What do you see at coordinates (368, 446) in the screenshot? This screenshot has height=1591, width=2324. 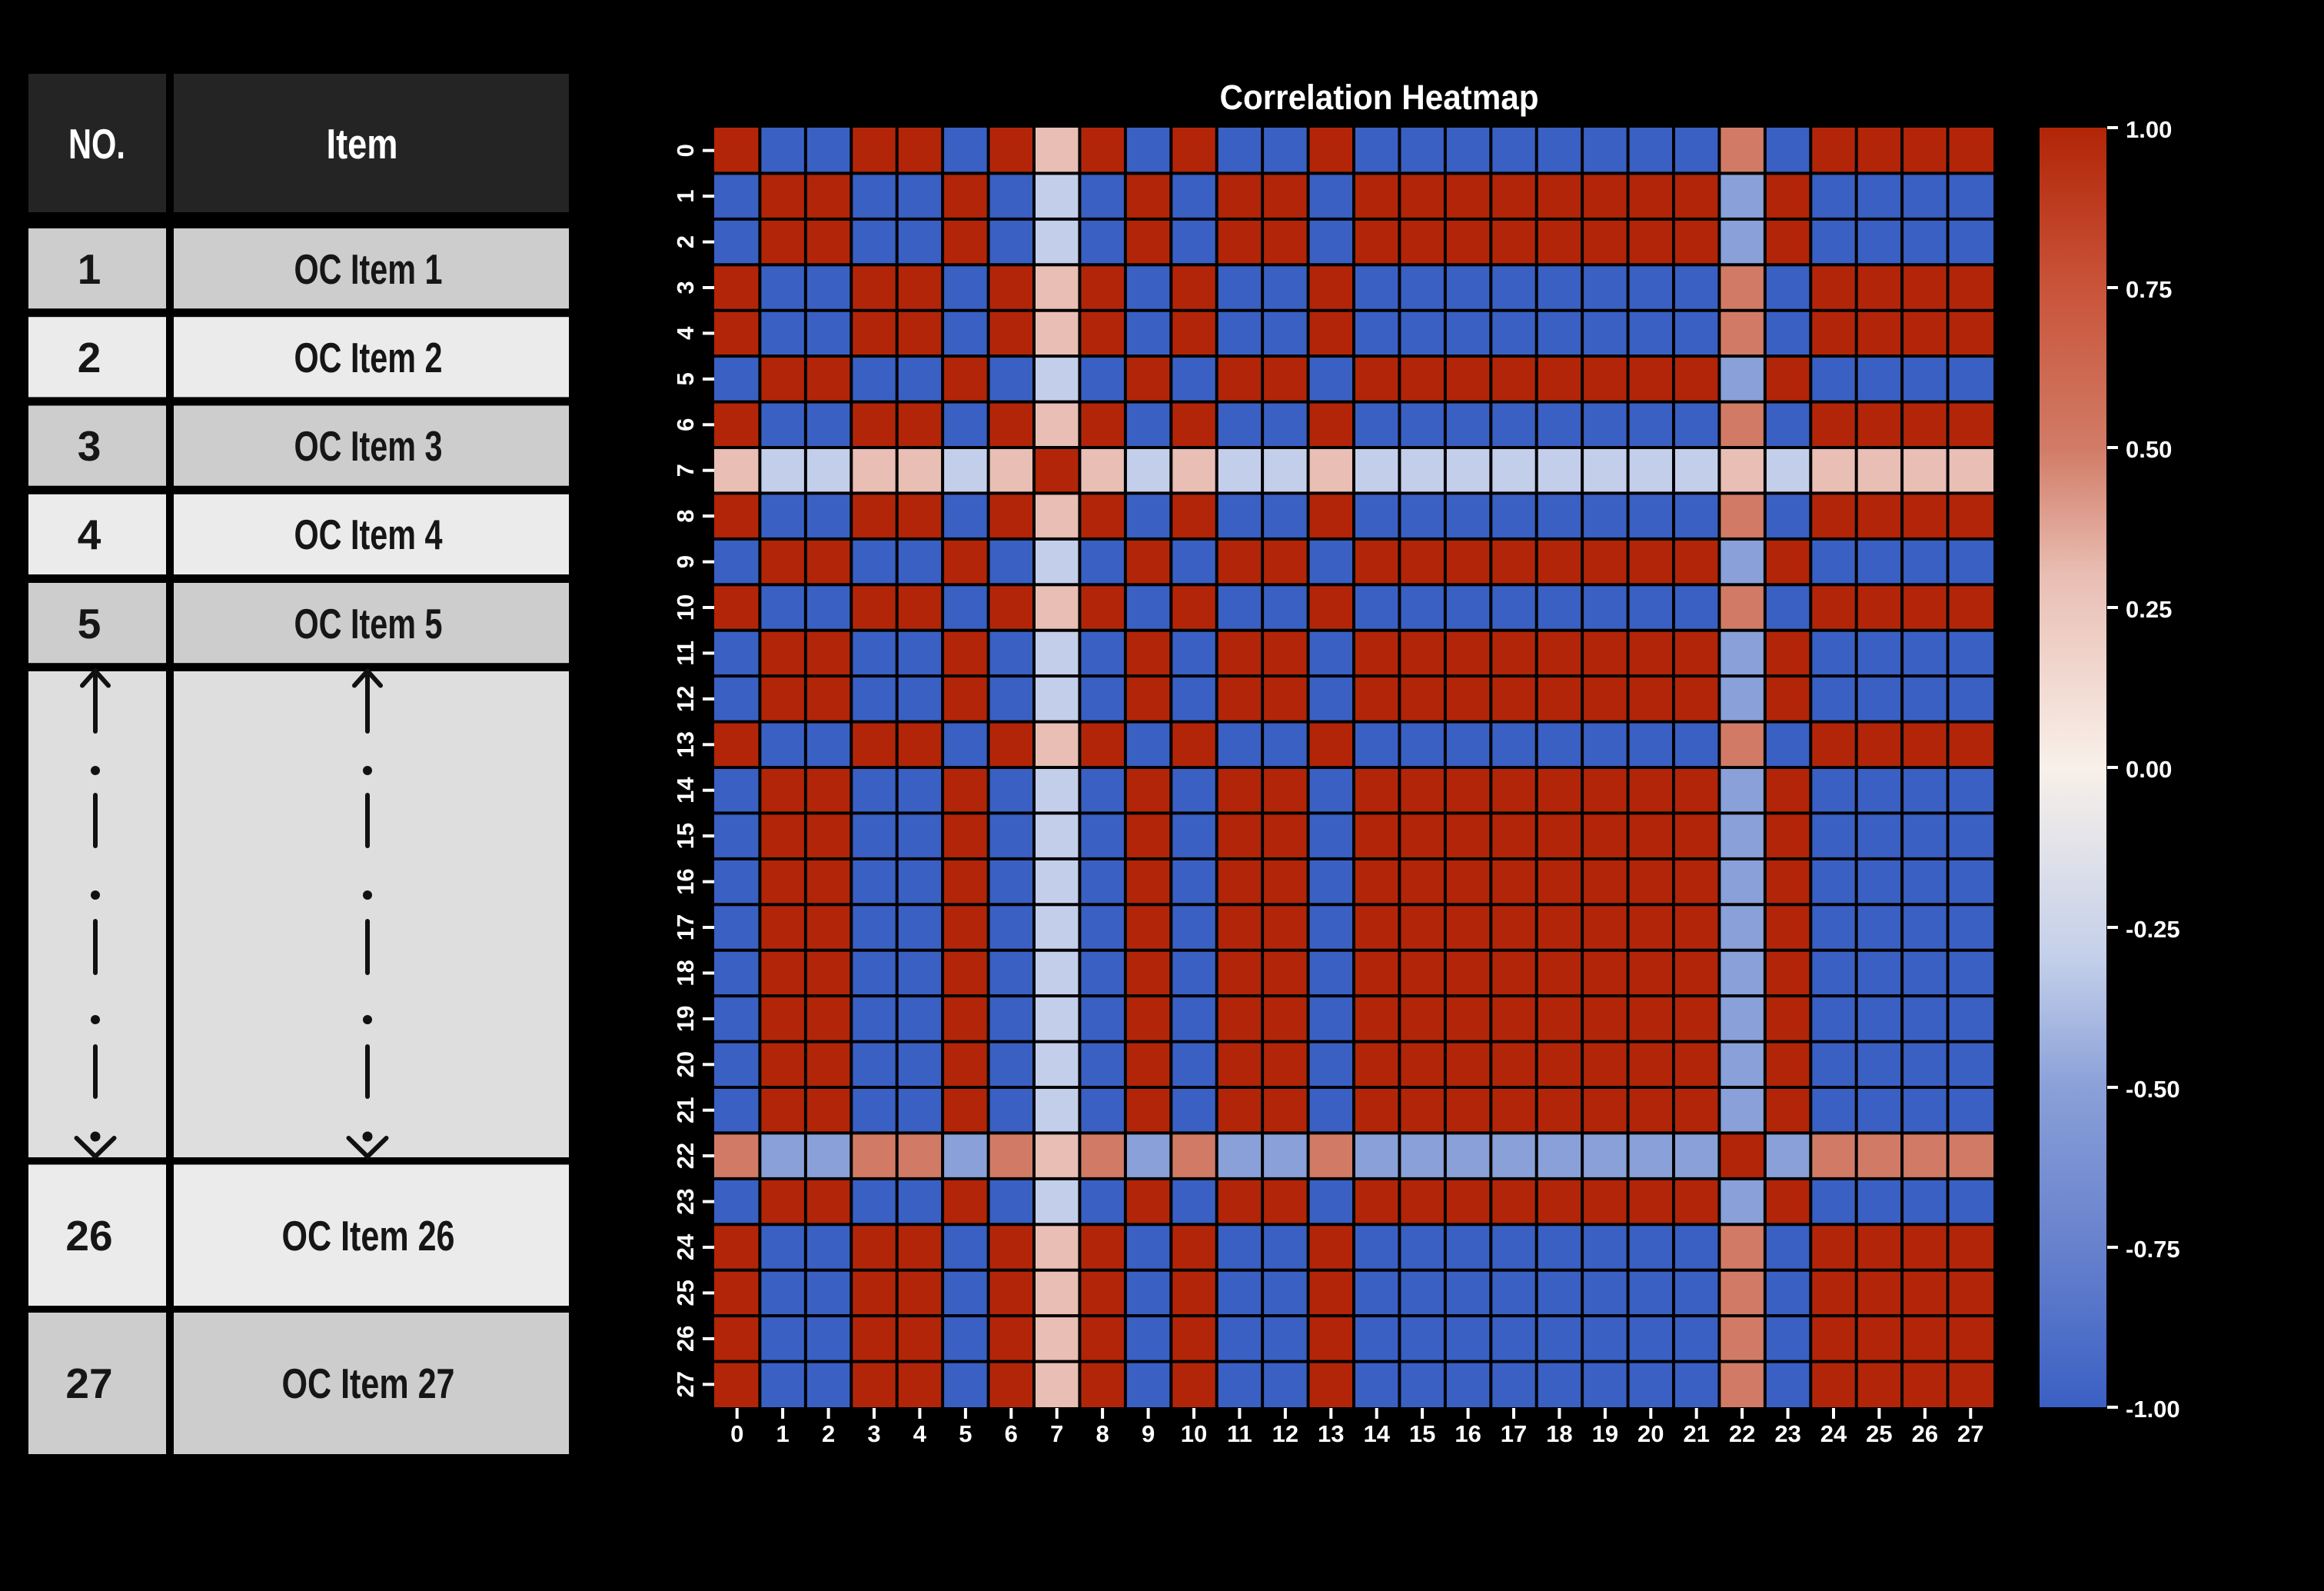 I see `svg-text: OC Item 3` at bounding box center [368, 446].